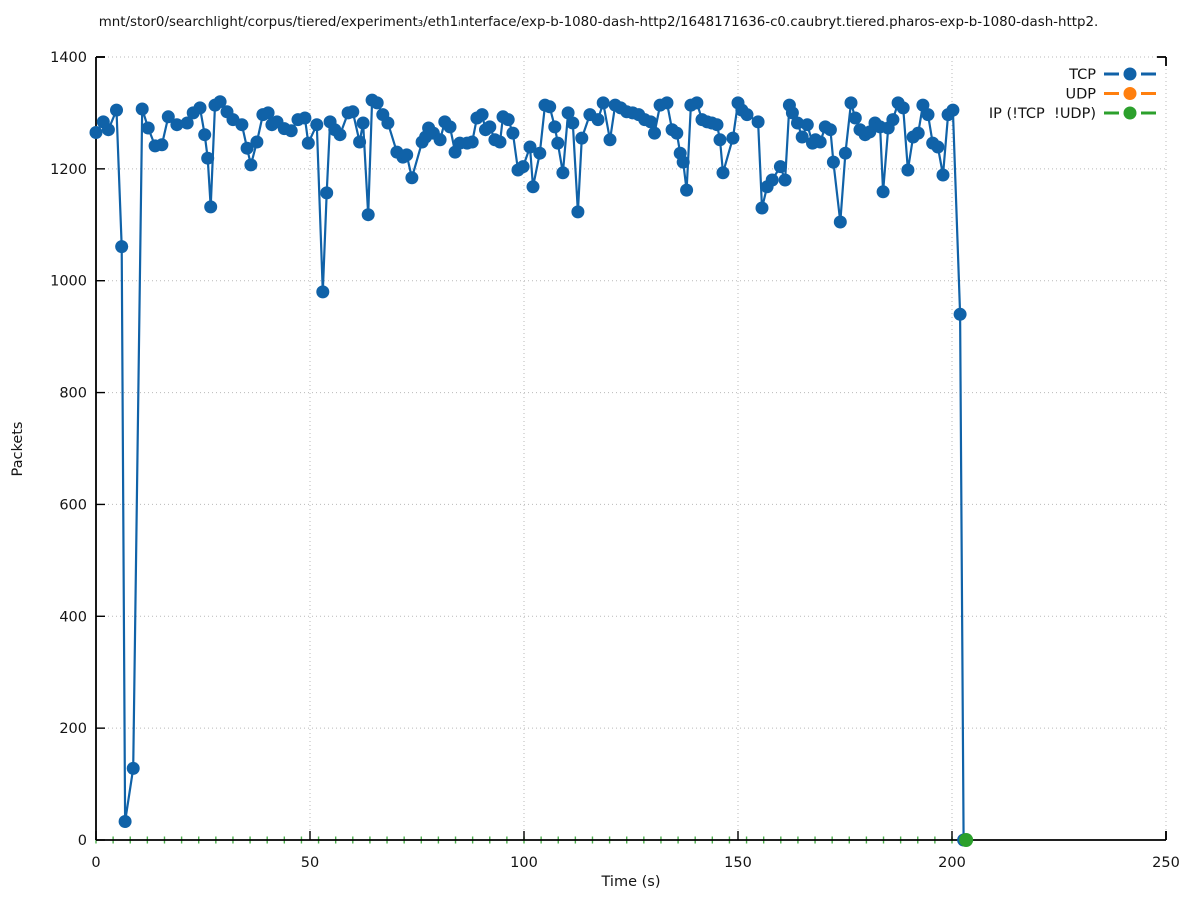 This screenshot has height=900, width=1197. I want to click on ip-end-marker, so click(966, 840).